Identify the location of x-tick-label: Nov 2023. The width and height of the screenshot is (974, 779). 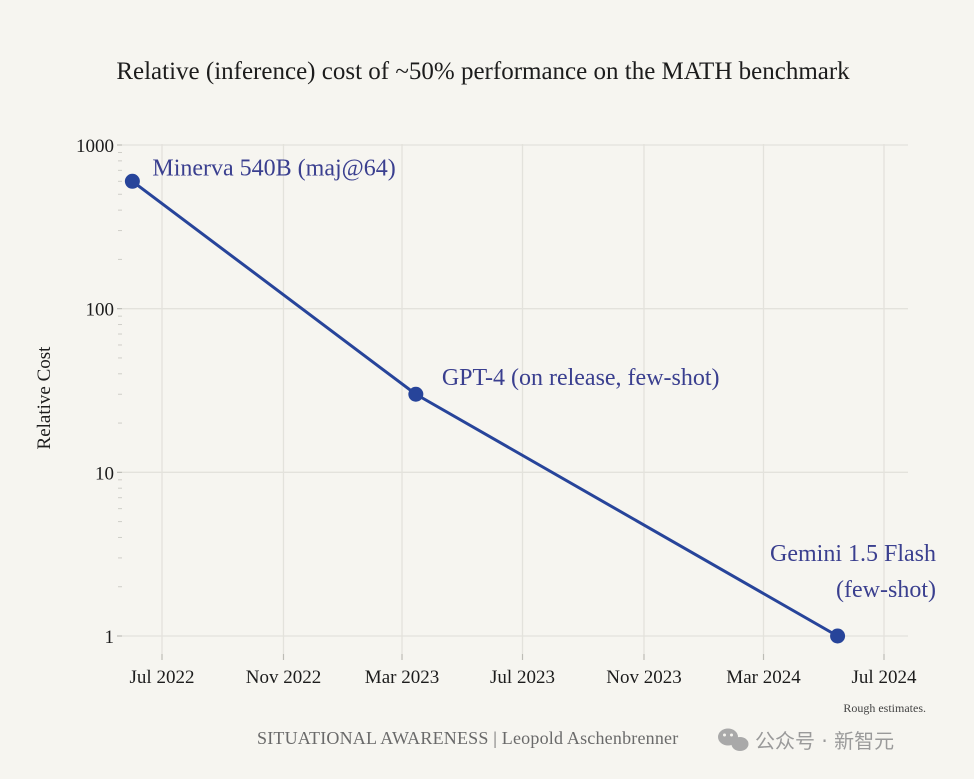
(643, 677).